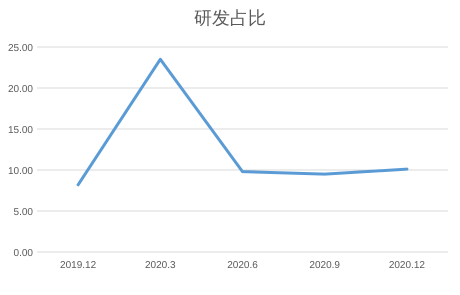  I want to click on y-tick-label: 0.00, so click(24, 253).